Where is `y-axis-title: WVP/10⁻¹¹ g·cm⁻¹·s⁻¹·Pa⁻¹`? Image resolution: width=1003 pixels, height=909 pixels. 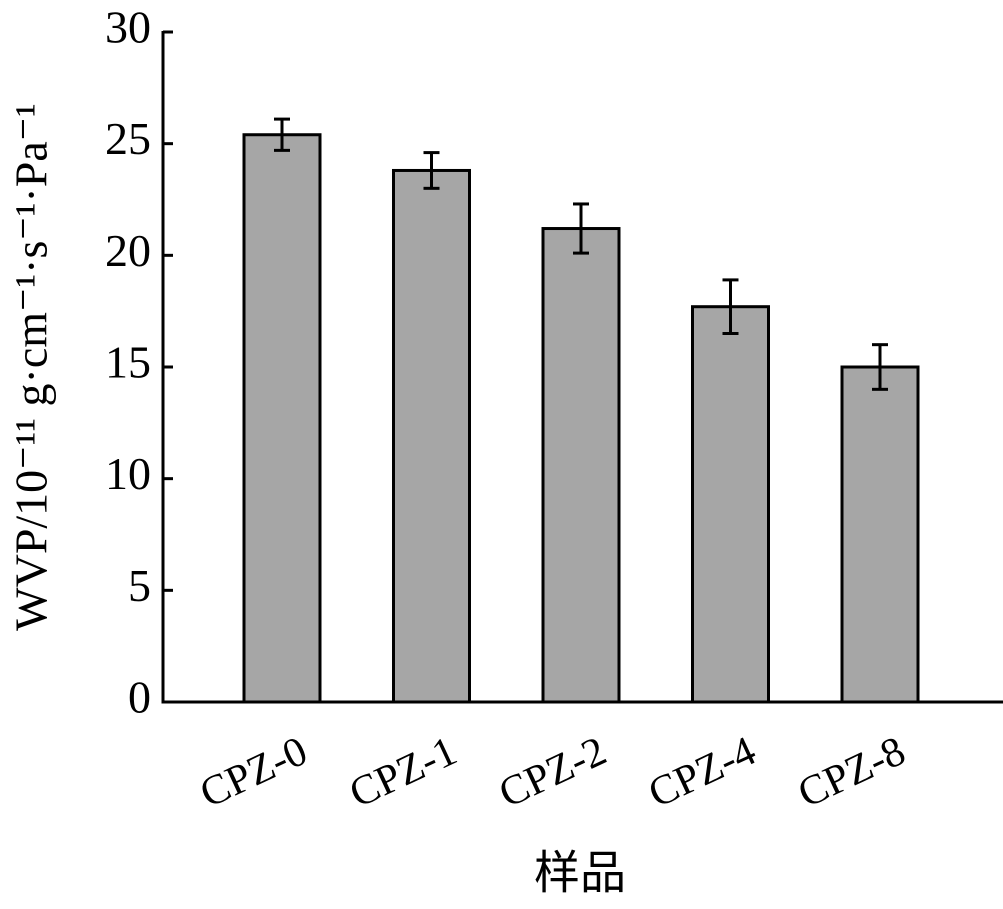 y-axis-title: WVP/10⁻¹¹ g·cm⁻¹·s⁻¹·Pa⁻¹ is located at coordinates (31, 367).